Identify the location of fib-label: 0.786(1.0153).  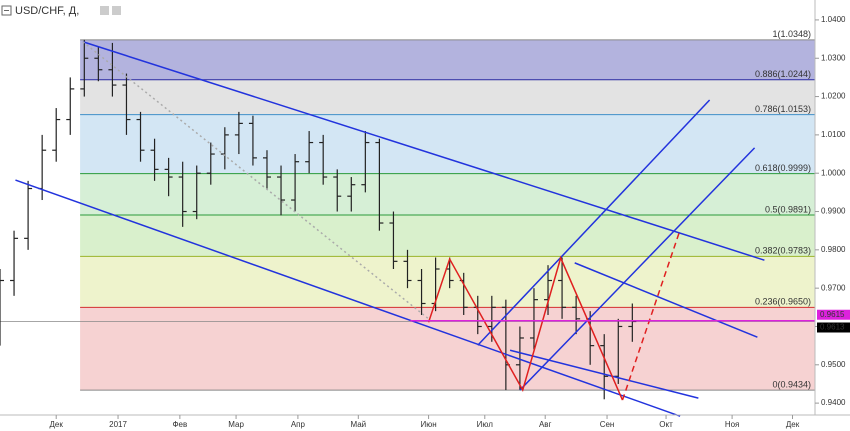
(783, 109).